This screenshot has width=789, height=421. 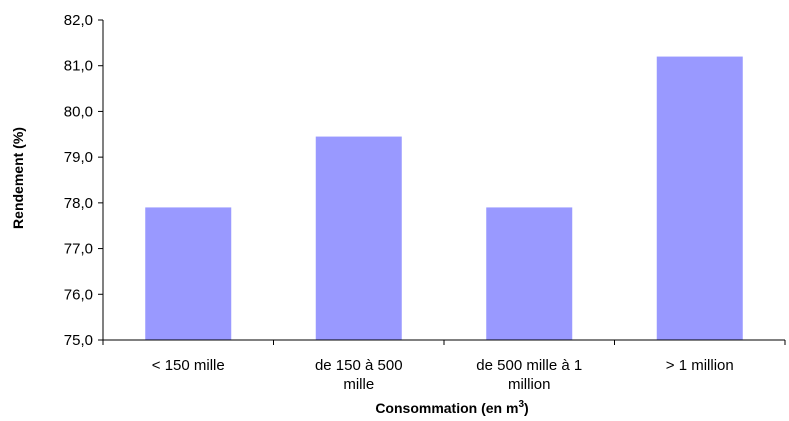 I want to click on x-axis-title-close: ), so click(x=526, y=408).